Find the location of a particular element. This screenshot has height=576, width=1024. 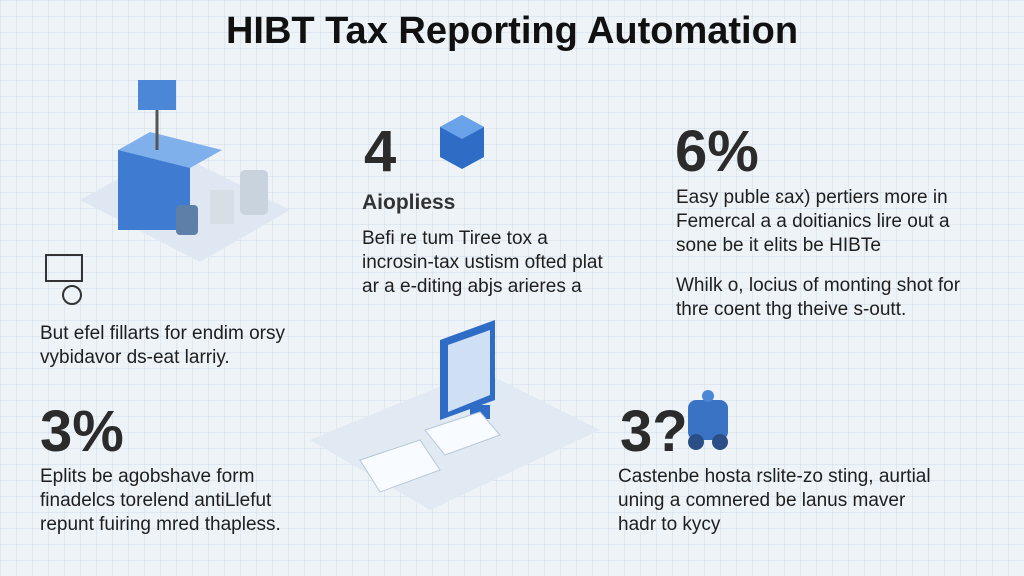

stat: 3% is located at coordinates (82, 431).